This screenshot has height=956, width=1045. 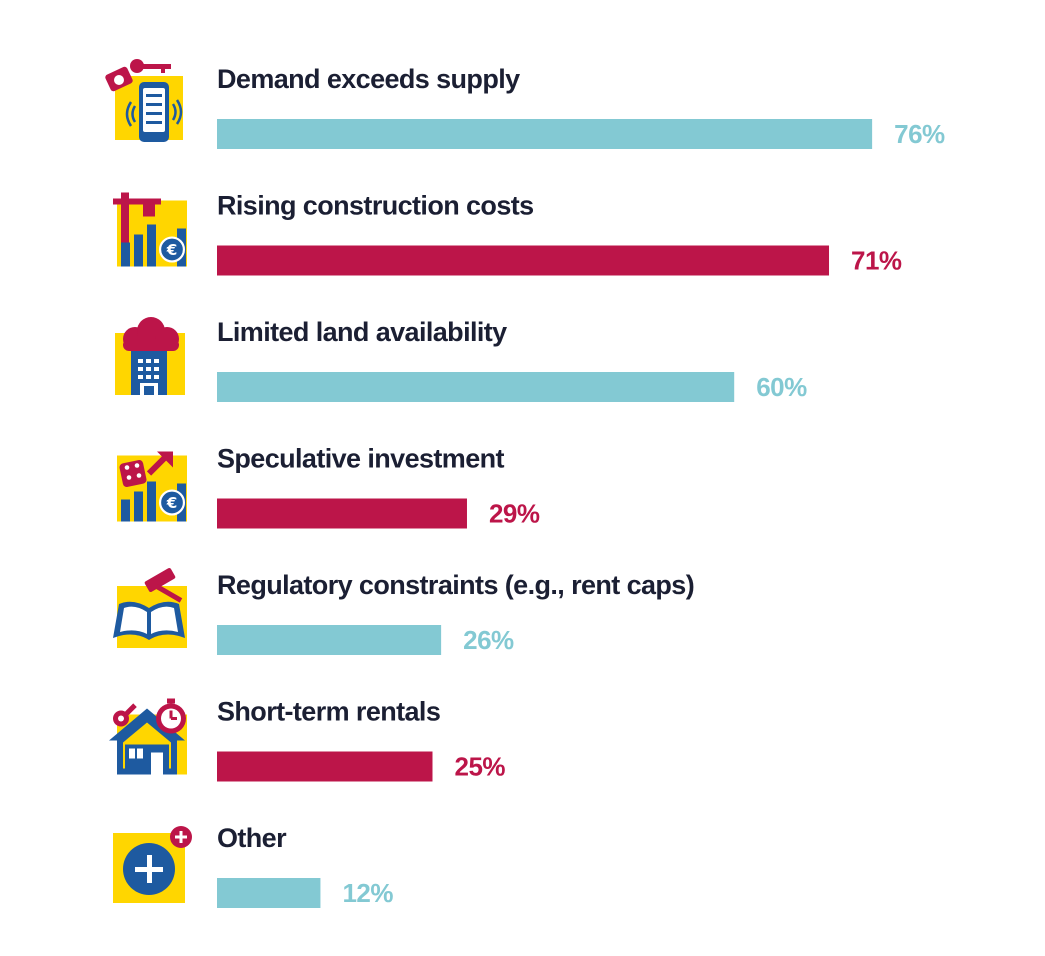 I want to click on category-label: Regulatory constraints (e.g., rent caps), so click(x=455, y=585).